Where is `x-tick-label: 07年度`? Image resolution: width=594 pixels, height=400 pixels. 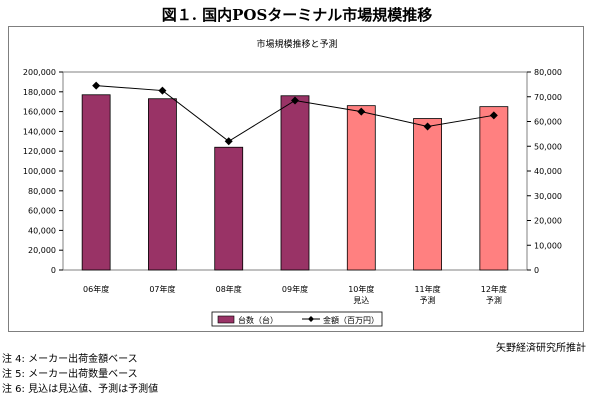 x-tick-label: 07年度 is located at coordinates (162, 289).